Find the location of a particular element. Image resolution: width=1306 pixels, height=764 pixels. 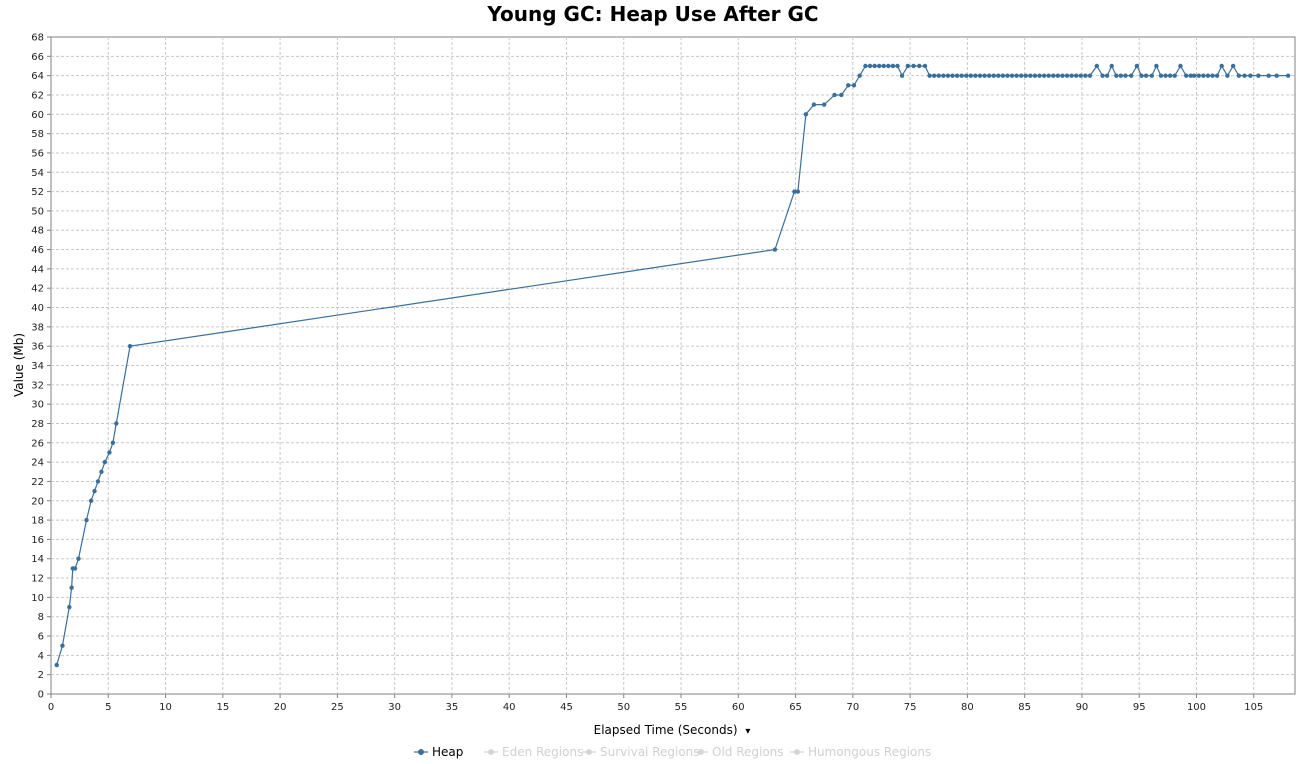

legend-item-heap: Heap is located at coordinates (438, 752).